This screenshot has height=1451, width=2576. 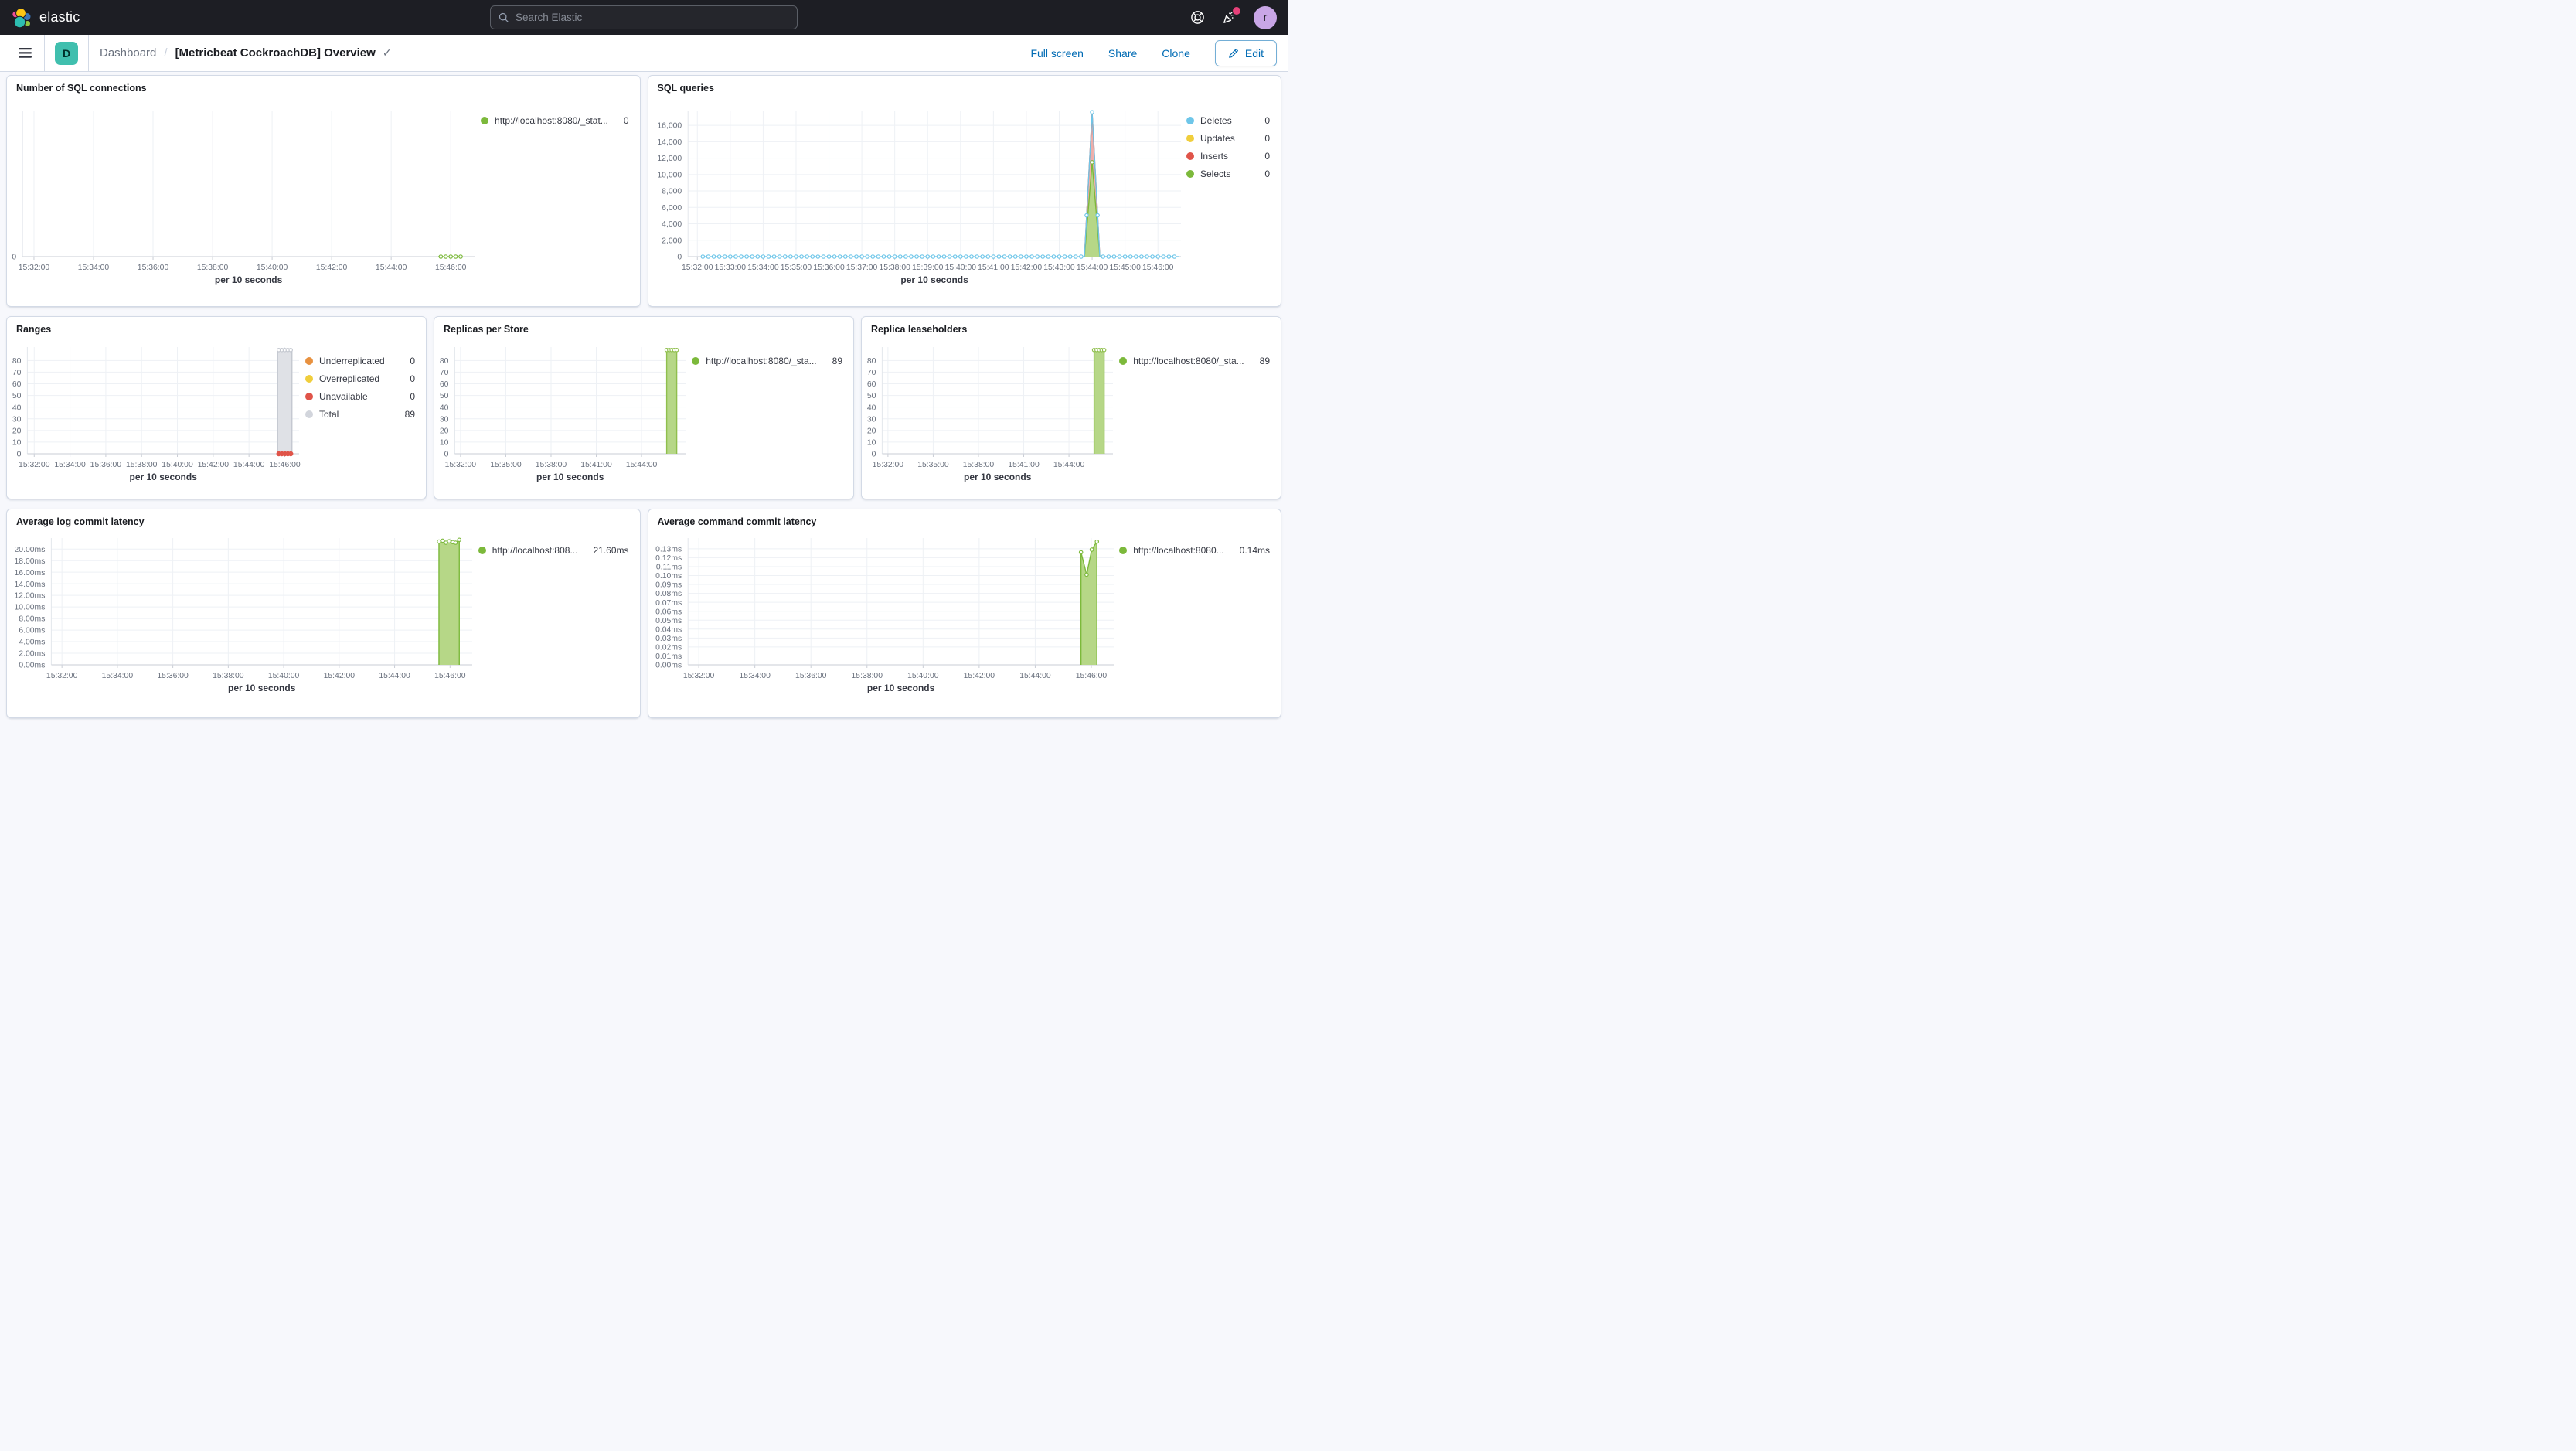 I want to click on page-title: [Metricbeat CockroachDB] Overview, so click(x=275, y=53).